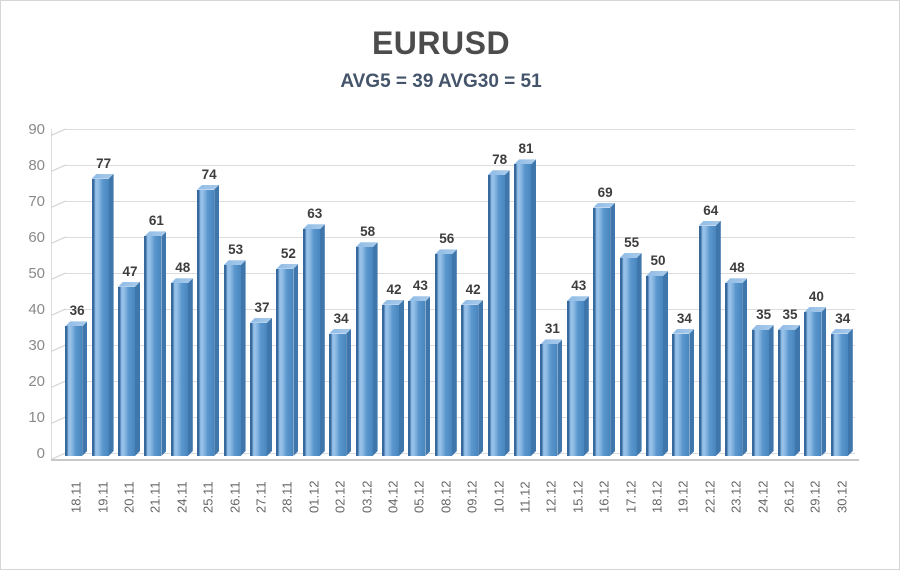 This screenshot has width=900, height=570. Describe the element at coordinates (36, 237) in the screenshot. I see `y-tick-label: 60` at that location.